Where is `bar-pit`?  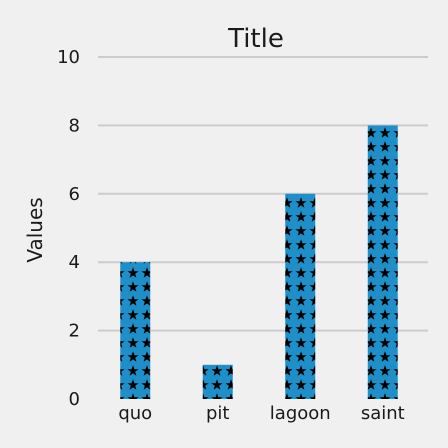 bar-pit is located at coordinates (217, 381).